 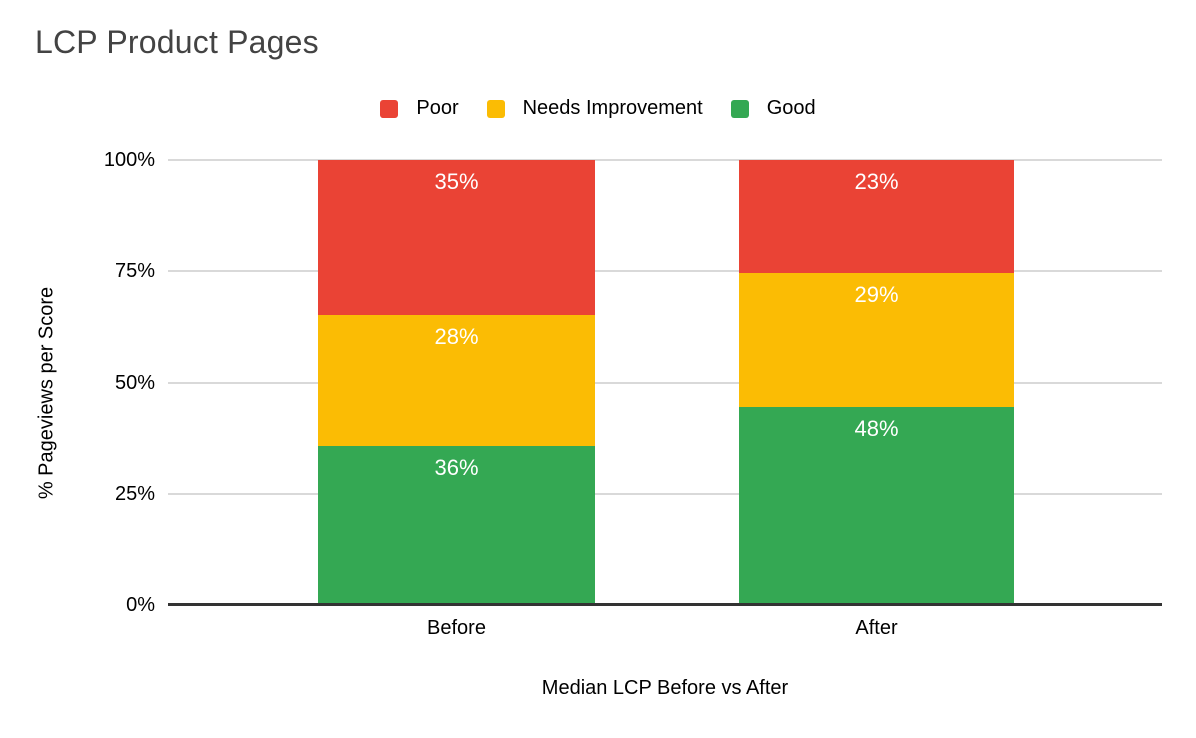 I want to click on x-axis-title: Median LCP Before vs After, so click(x=665, y=688).